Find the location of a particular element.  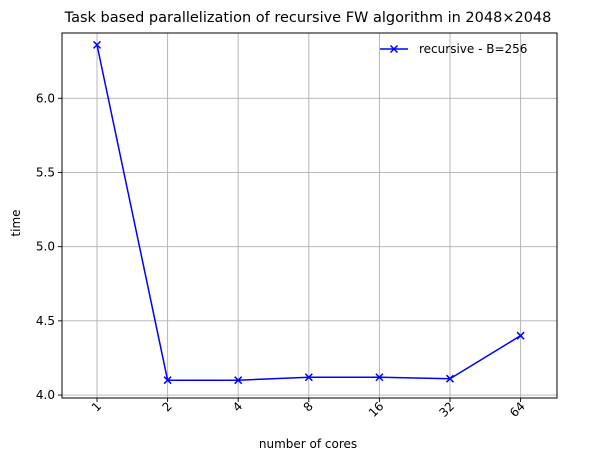

x-tick-label: 32 is located at coordinates (446, 409).